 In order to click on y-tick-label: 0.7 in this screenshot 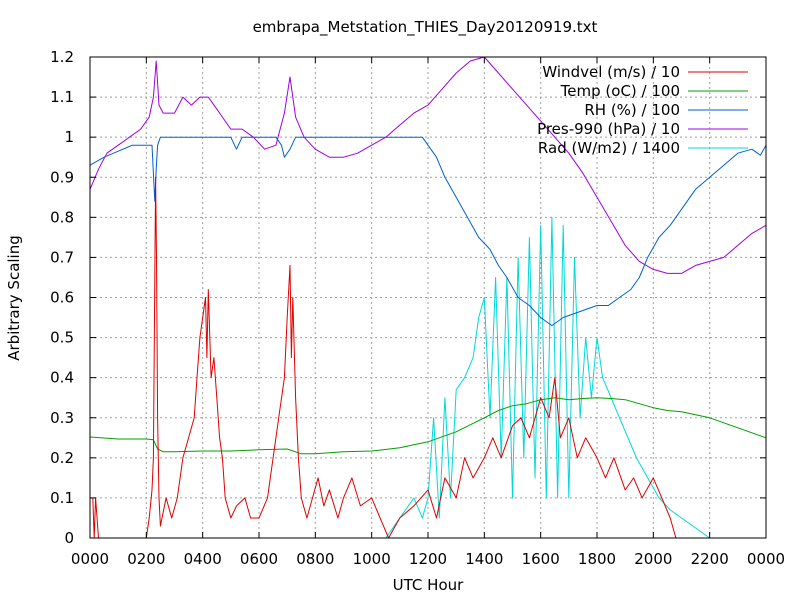, I will do `click(62, 257)`.